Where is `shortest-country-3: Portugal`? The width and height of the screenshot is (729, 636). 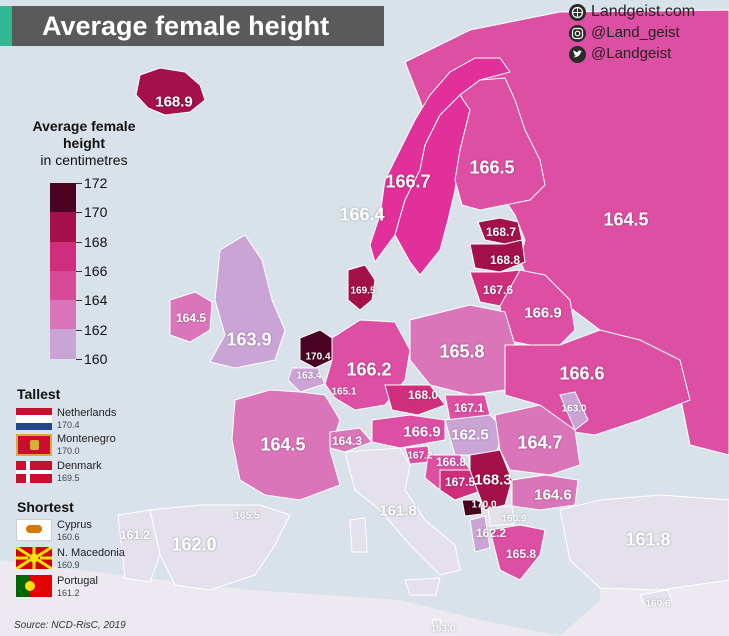
shortest-country-3: Portugal is located at coordinates (77, 581).